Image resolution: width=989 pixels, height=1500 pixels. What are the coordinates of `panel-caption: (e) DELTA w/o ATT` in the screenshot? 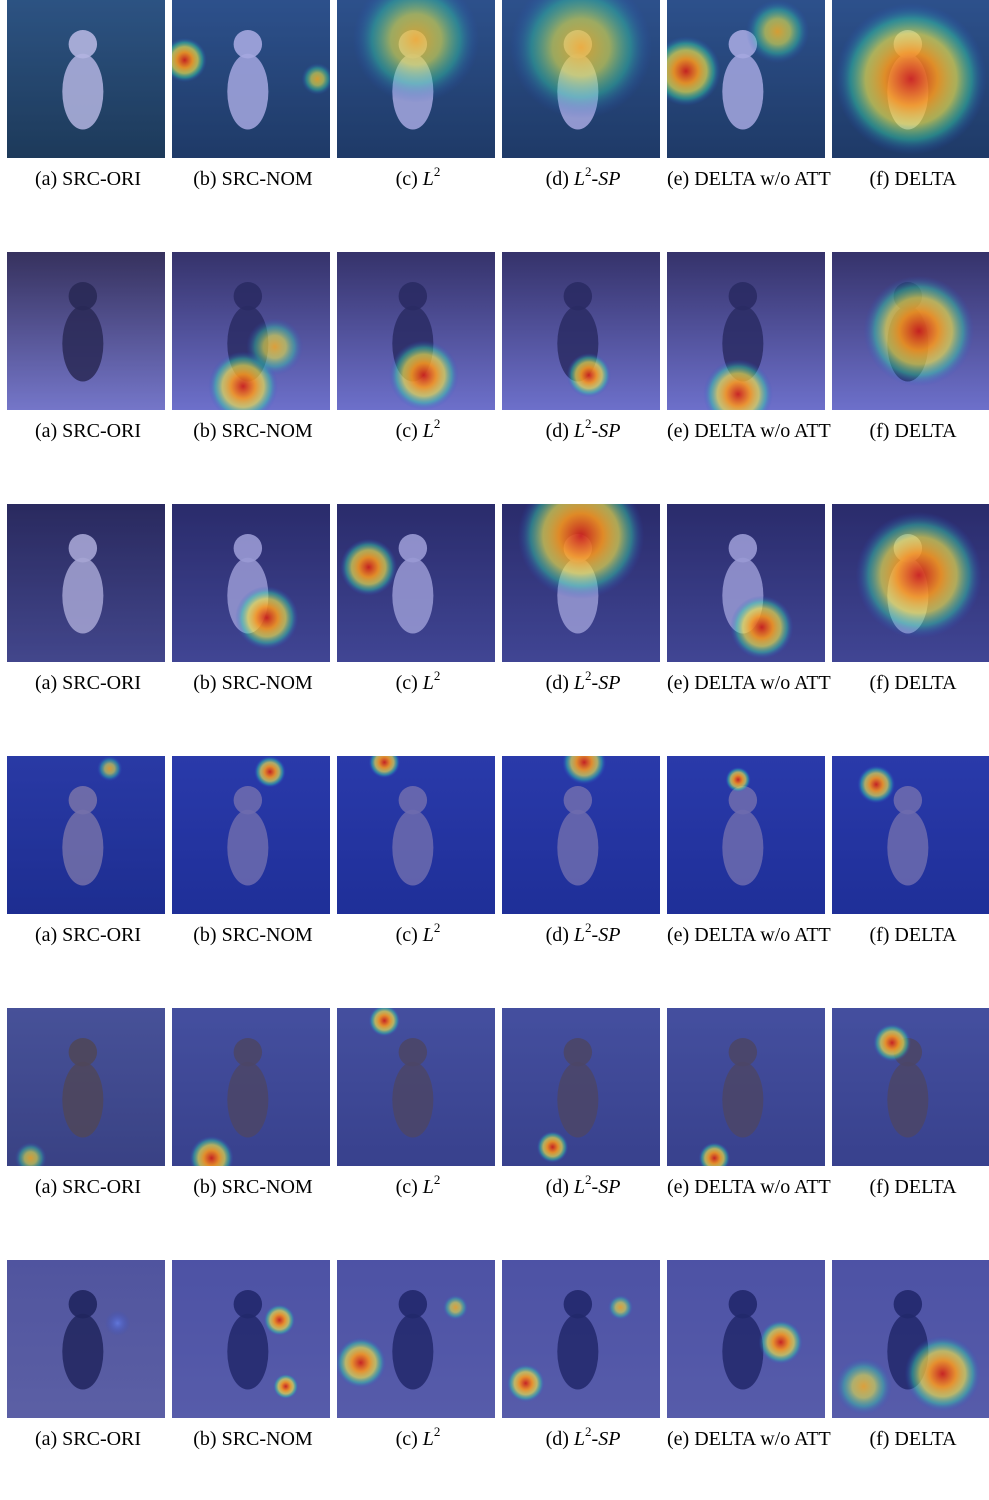 It's located at (753, 683).